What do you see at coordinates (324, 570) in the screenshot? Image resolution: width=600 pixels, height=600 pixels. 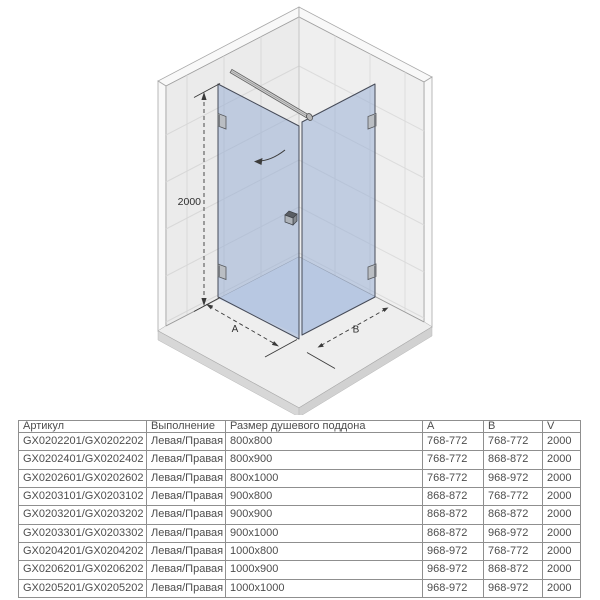 I see `size-cell: 1000x900` at bounding box center [324, 570].